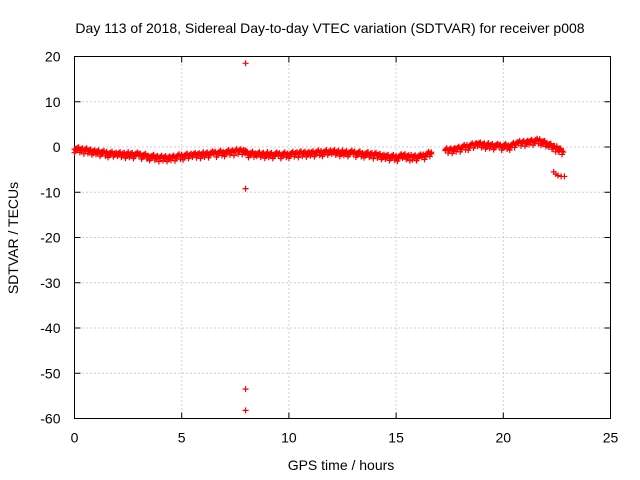 This screenshot has width=640, height=480. I want to click on x-tick-label: 0, so click(75, 438).